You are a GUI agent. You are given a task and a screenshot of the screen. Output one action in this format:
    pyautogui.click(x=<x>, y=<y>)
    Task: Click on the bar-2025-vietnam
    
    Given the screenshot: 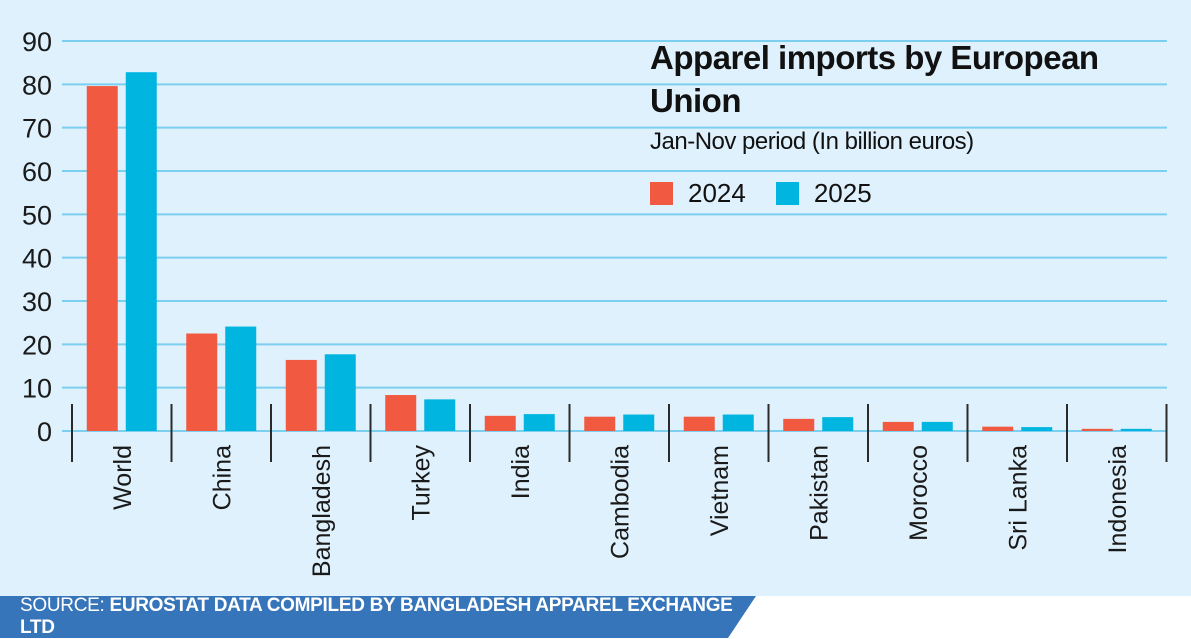 What is the action you would take?
    pyautogui.click(x=738, y=422)
    